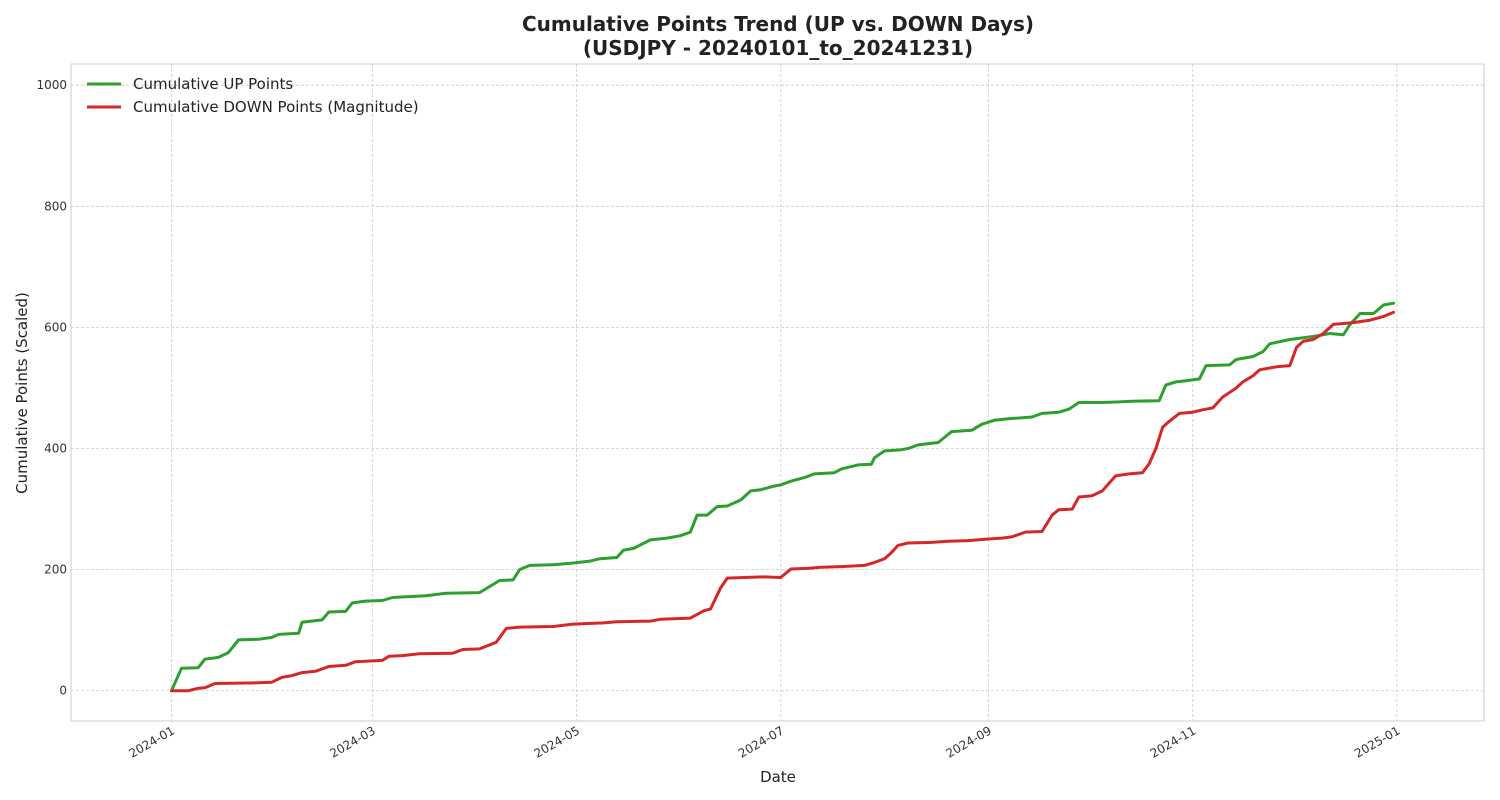 Image resolution: width=1500 pixels, height=800 pixels. What do you see at coordinates (55, 206) in the screenshot?
I see `y-tick-label: 800` at bounding box center [55, 206].